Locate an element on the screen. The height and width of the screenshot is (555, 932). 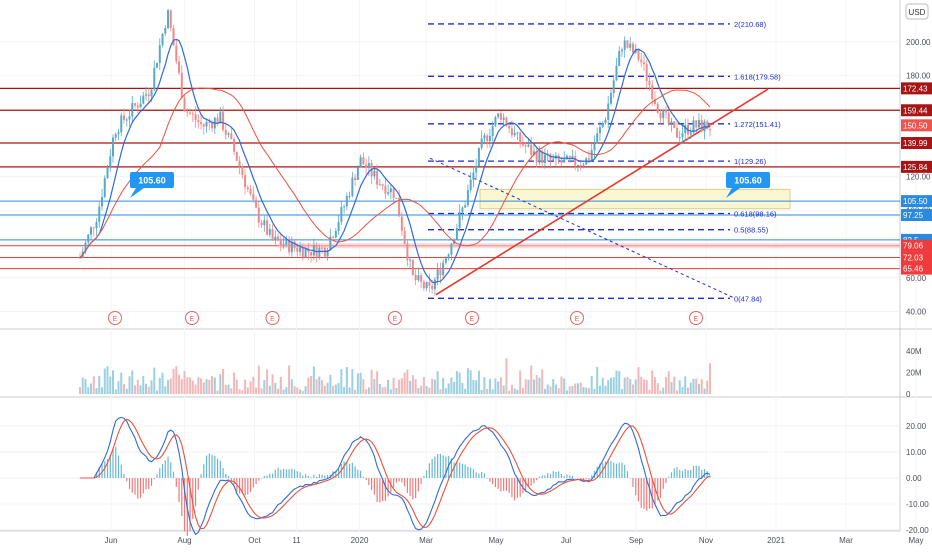
price-tick-label: 120.00 is located at coordinates (918, 177).